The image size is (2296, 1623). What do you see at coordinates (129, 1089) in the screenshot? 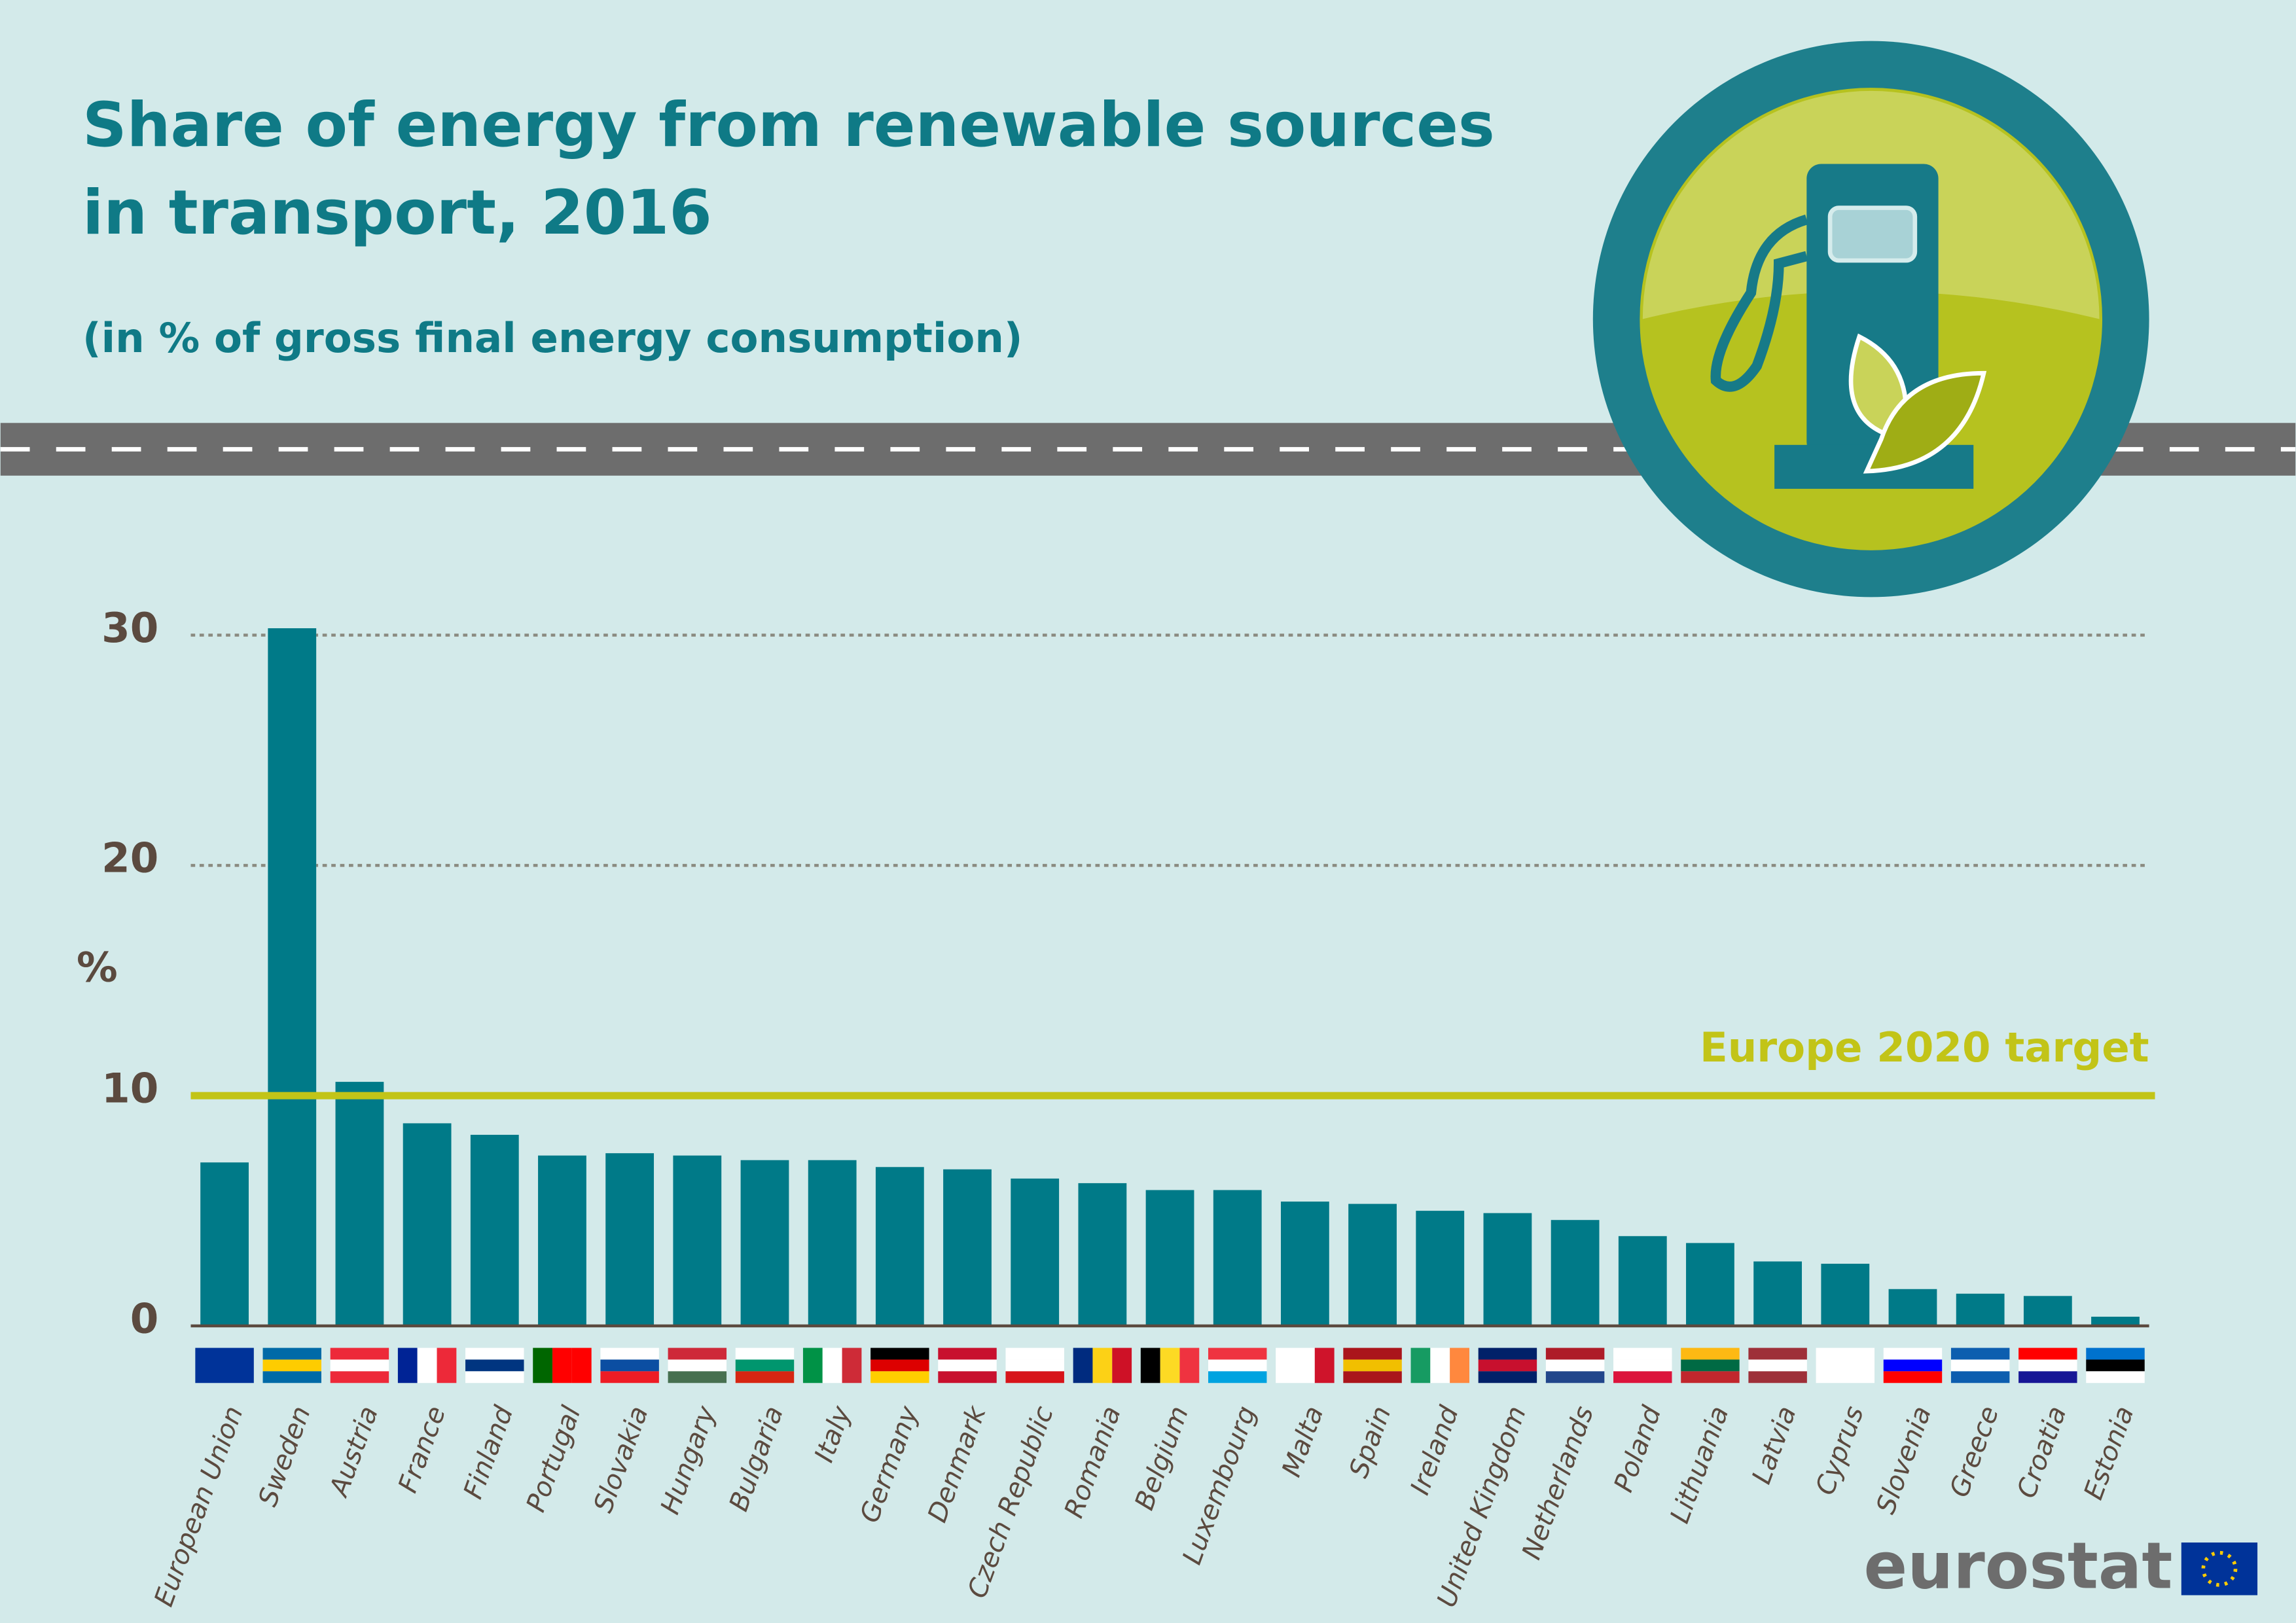
I see `y-tick-label: 10` at bounding box center [129, 1089].